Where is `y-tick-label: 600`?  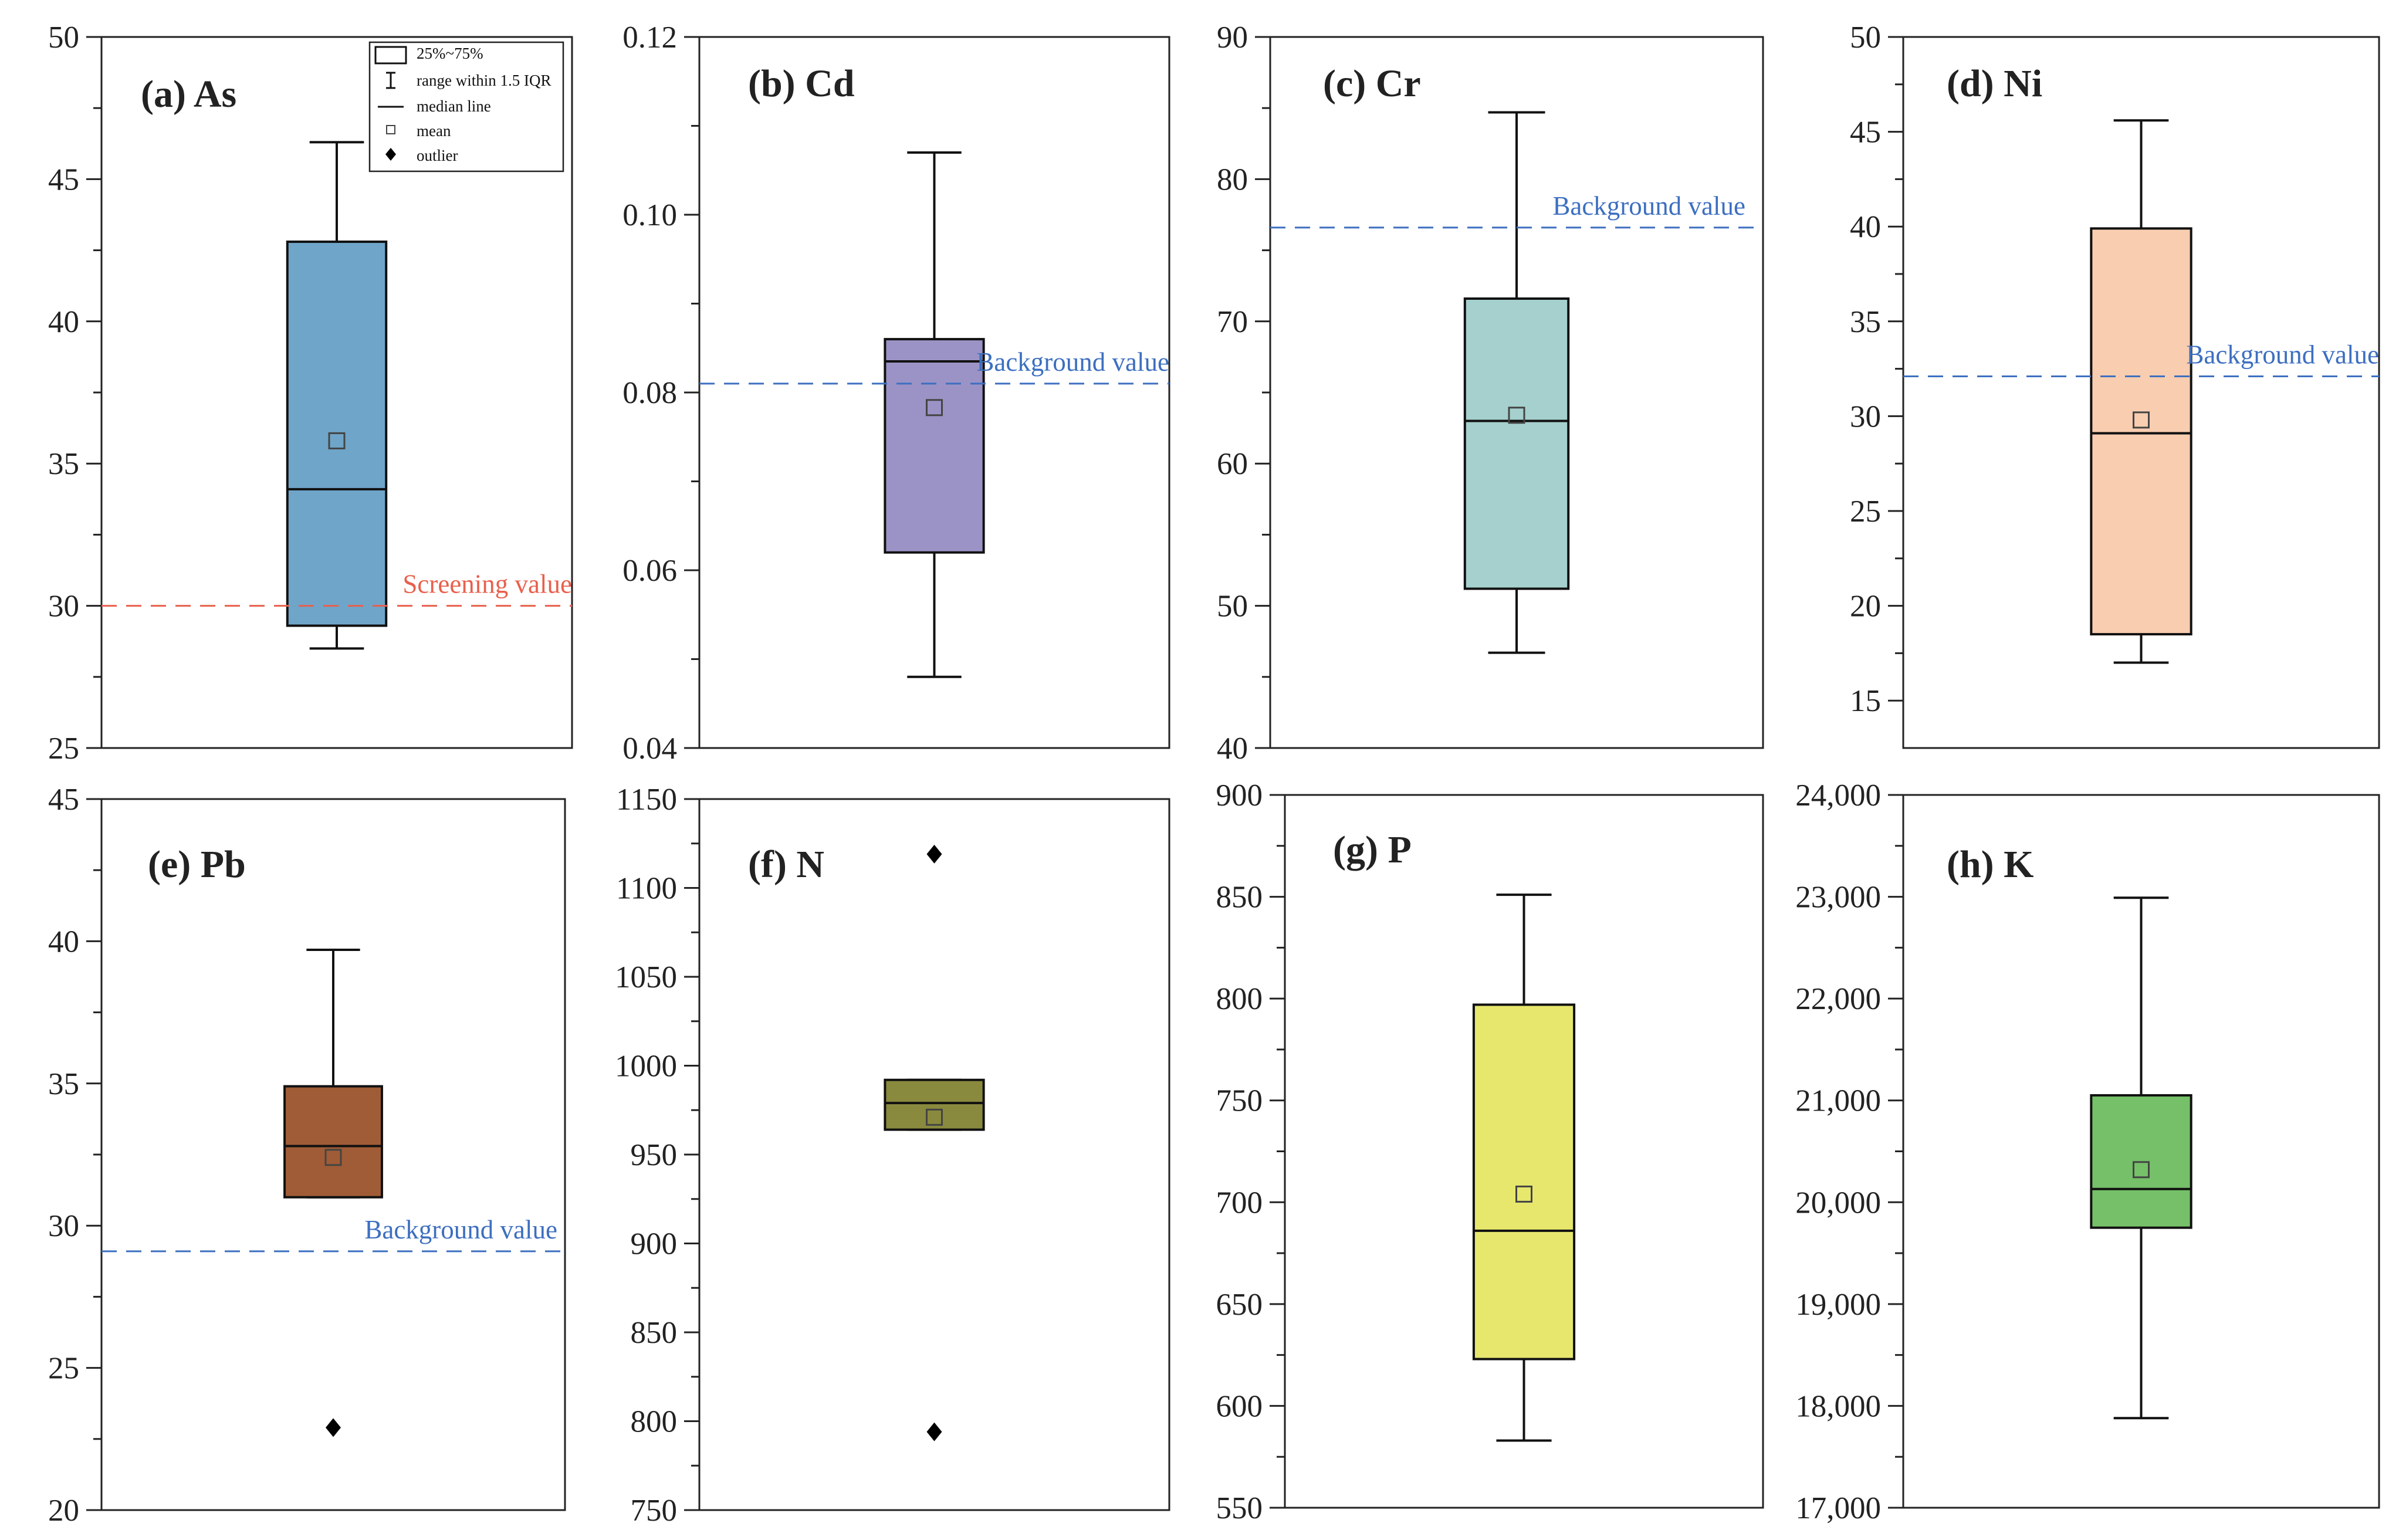
y-tick-label: 600 is located at coordinates (1240, 1406).